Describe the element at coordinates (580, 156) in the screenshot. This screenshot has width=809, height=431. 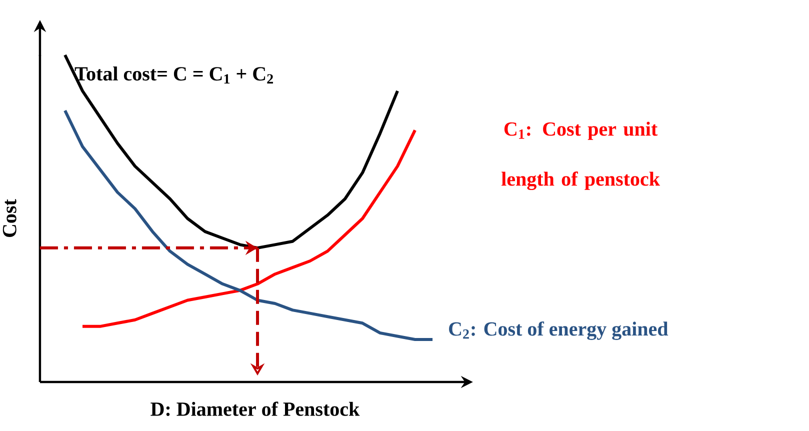
I see `text: C$_{1}$: Cost per unit length of penstock` at that location.